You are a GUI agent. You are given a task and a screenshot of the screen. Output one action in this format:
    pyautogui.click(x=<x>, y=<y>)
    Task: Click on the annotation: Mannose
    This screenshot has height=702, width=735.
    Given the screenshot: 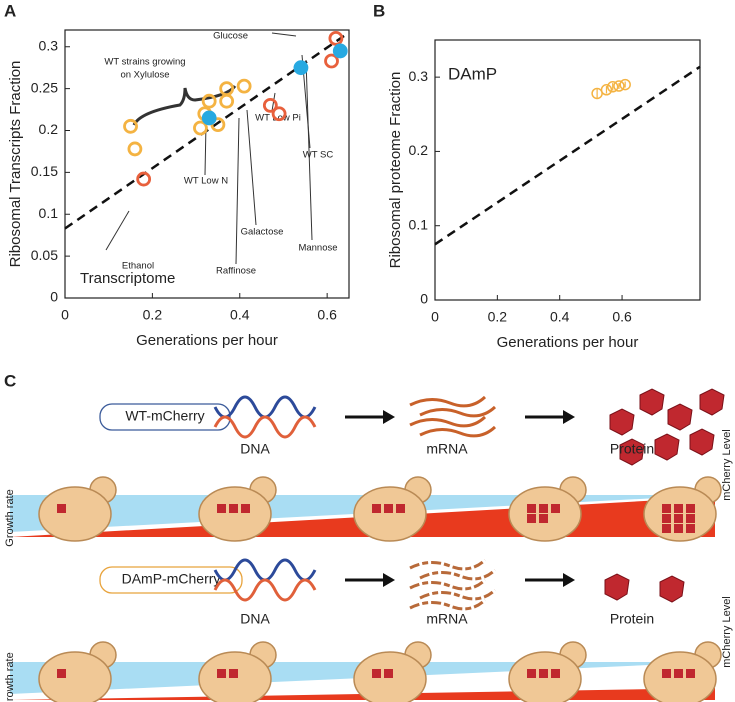 What is the action you would take?
    pyautogui.click(x=317, y=248)
    